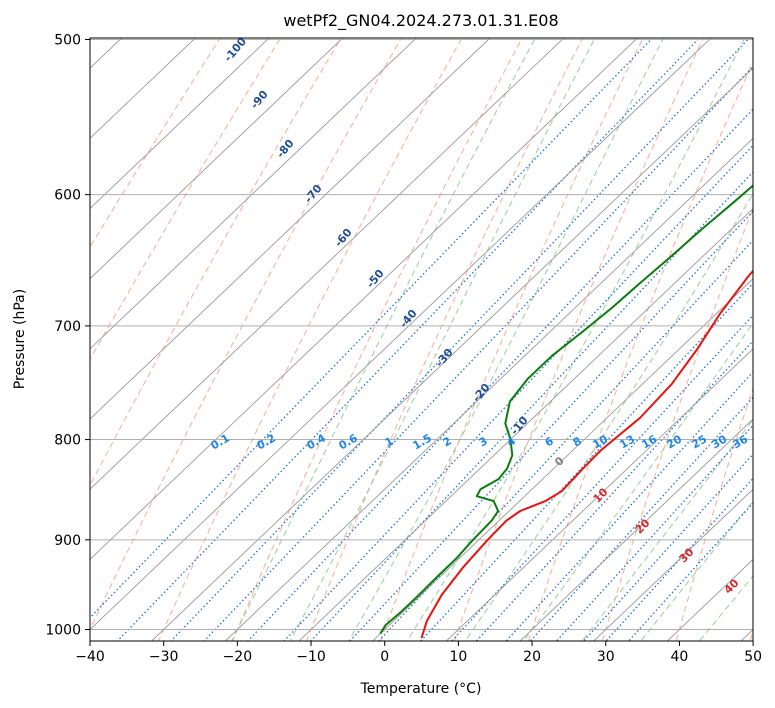  Describe the element at coordinates (384, 657) in the screenshot. I see `x-tick-label: 0` at that location.